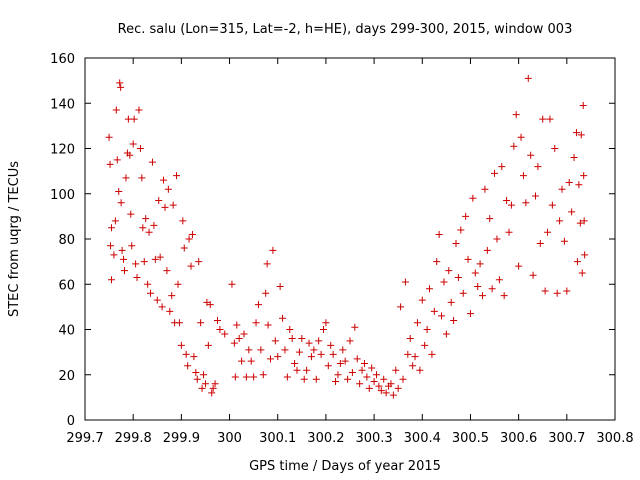  What do you see at coordinates (133, 438) in the screenshot?
I see `x-tick-label: 299.8` at bounding box center [133, 438].